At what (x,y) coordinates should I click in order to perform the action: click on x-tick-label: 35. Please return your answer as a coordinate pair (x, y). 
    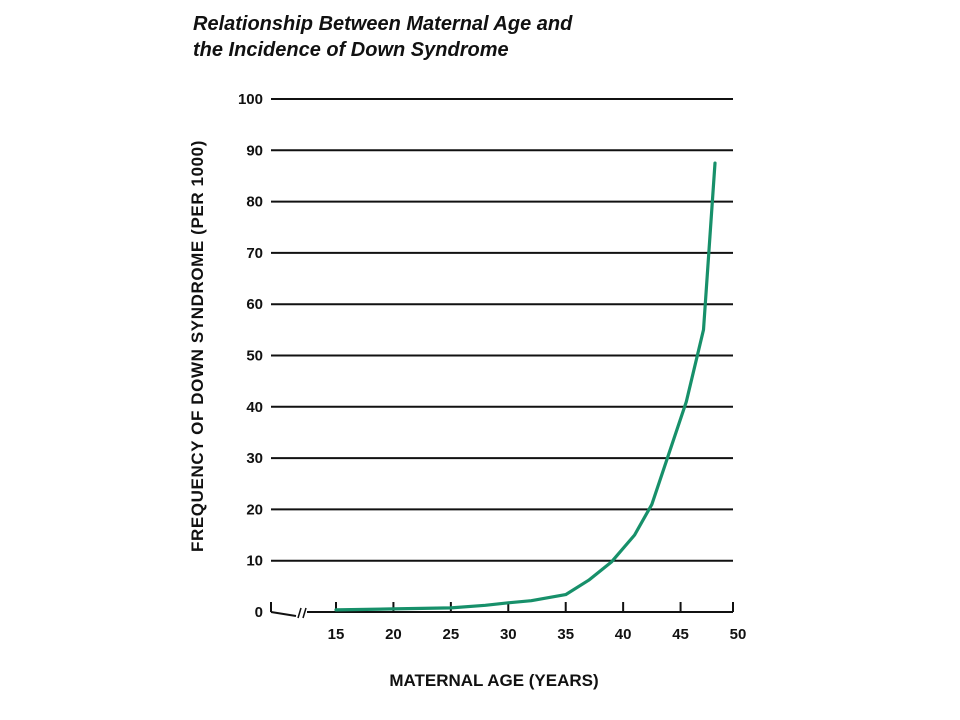
    Looking at the image, I should click on (565, 634).